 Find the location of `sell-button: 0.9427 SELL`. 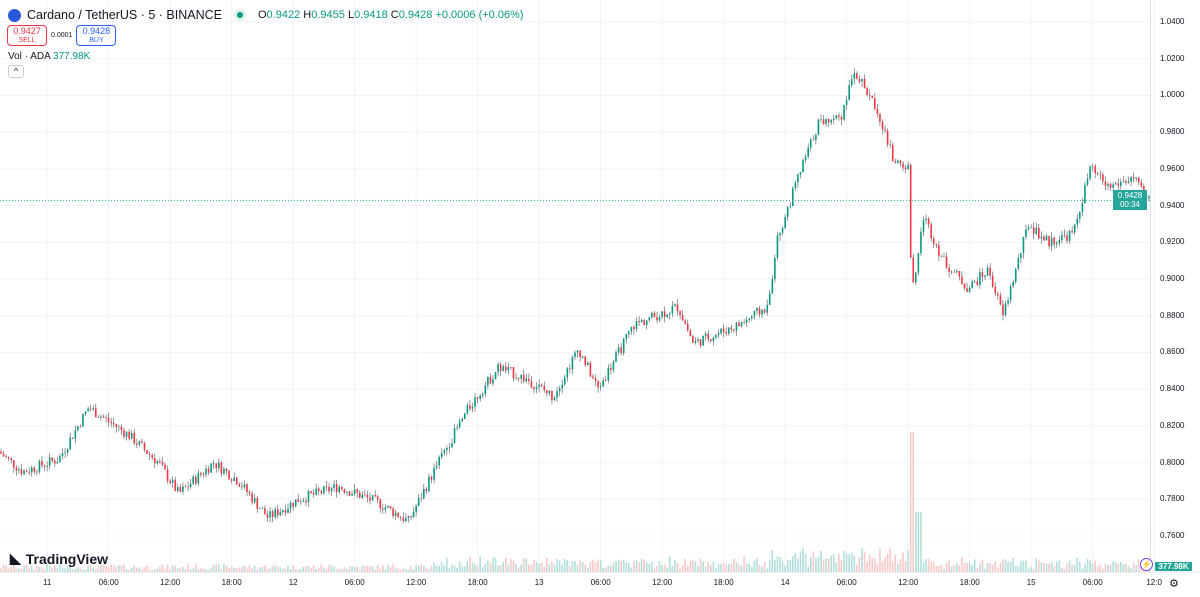

sell-button: 0.9427 SELL is located at coordinates (27, 35).